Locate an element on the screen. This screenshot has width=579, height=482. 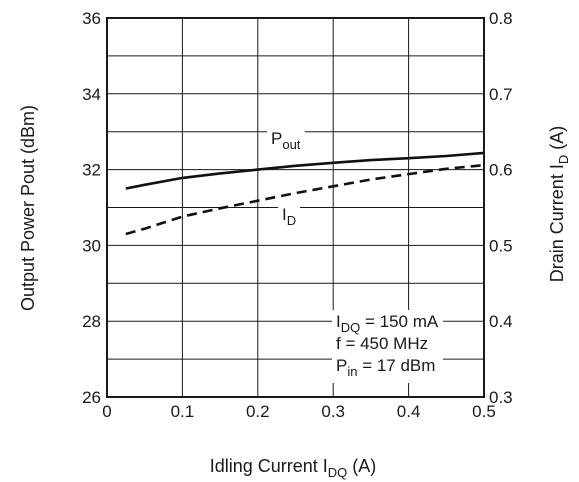
y-axis-right-label: Drain Current ID (A) is located at coordinates (559, 204).